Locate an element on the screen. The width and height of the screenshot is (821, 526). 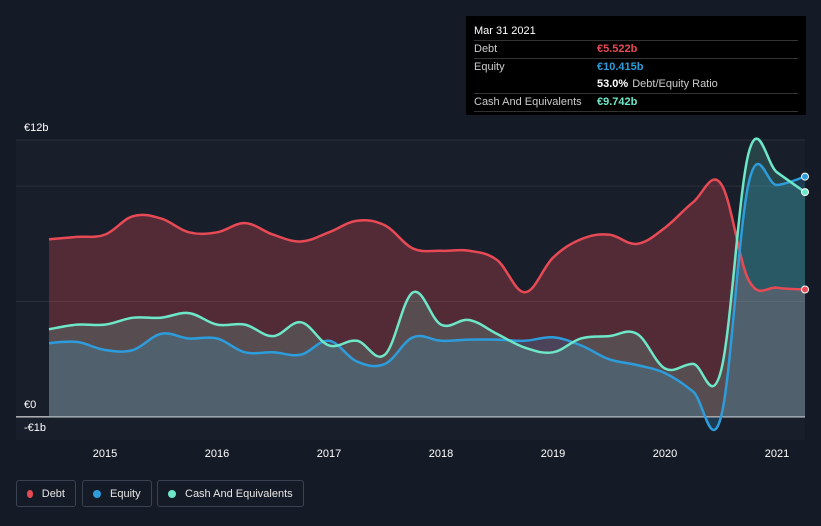
x-tick-label: 2019 is located at coordinates (553, 454).